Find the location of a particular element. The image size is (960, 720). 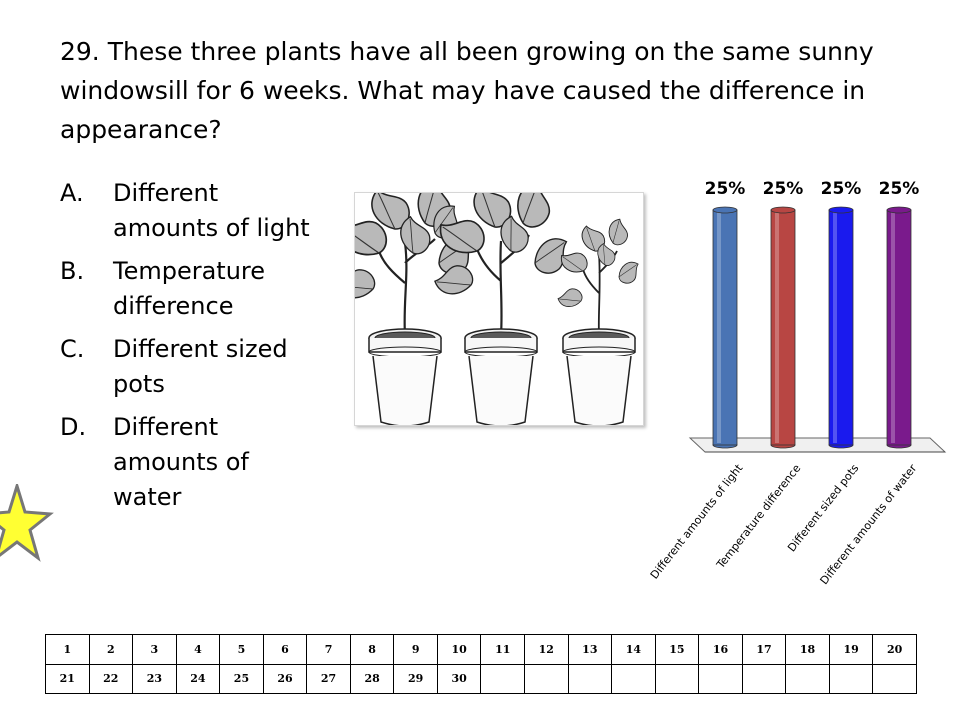

grid-cell: 22 is located at coordinates (111, 678).